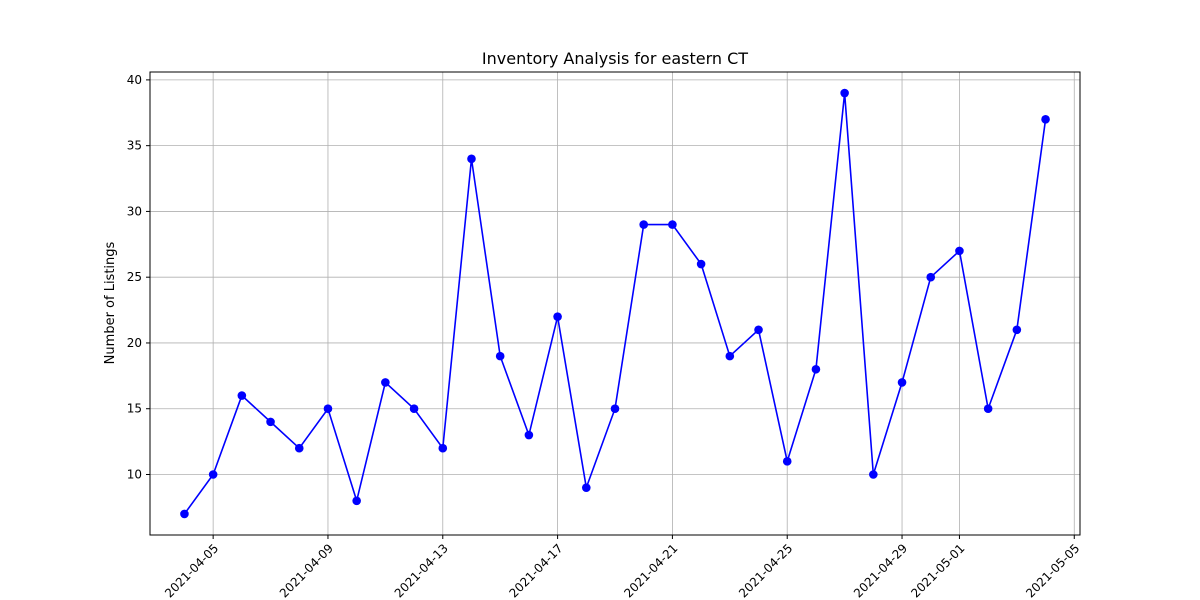  What do you see at coordinates (134, 211) in the screenshot?
I see `y-tick-label: 30` at bounding box center [134, 211].